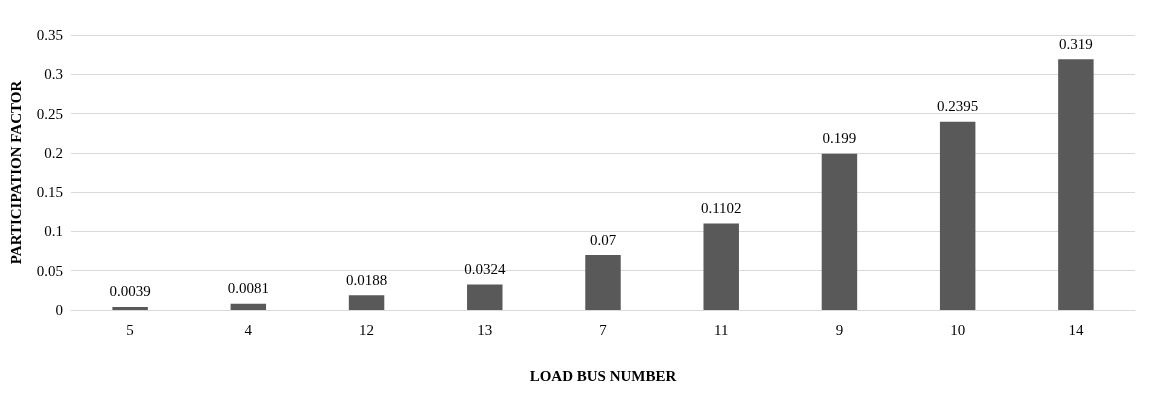  Describe the element at coordinates (721, 207) in the screenshot. I see `data-label: 0.1102` at that location.